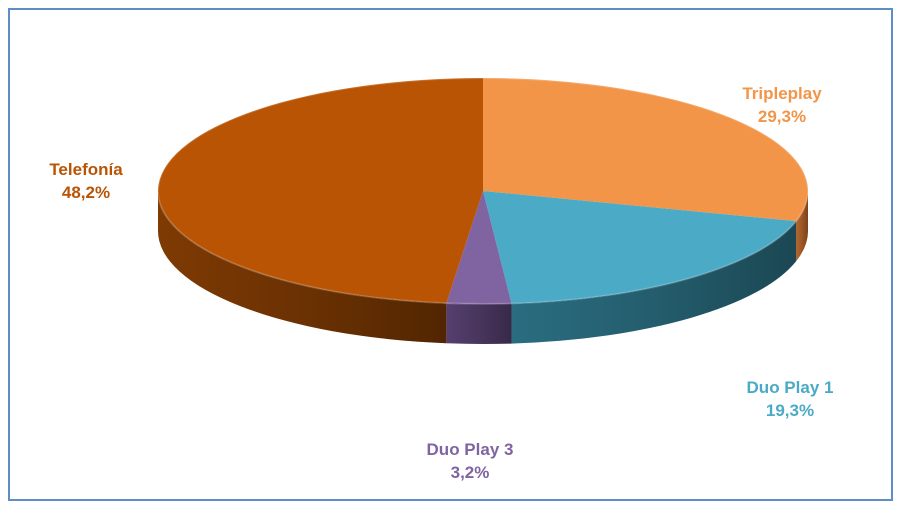  Describe the element at coordinates (782, 93) in the screenshot. I see `label-tripleplay: Tripleplay` at that location.